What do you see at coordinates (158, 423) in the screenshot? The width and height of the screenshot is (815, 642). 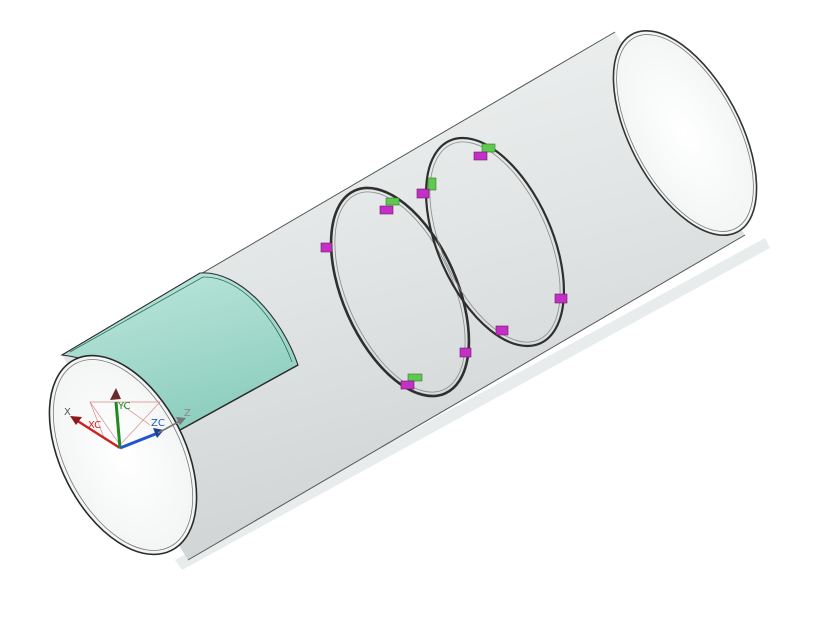 I see `zc-label: ZC` at bounding box center [158, 423].